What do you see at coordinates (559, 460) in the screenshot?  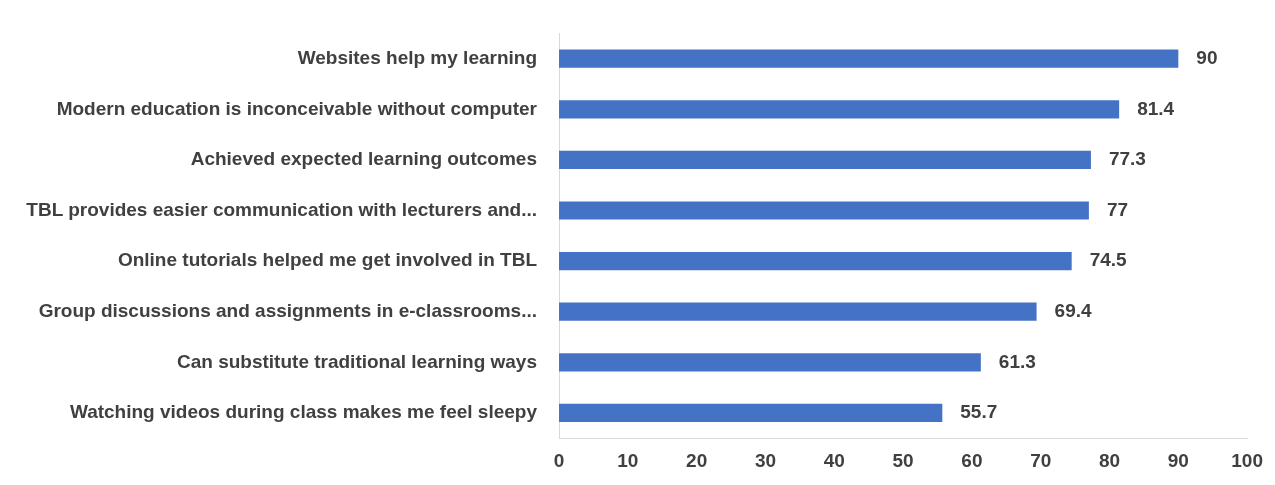 I see `x-tick-label: 0` at bounding box center [559, 460].